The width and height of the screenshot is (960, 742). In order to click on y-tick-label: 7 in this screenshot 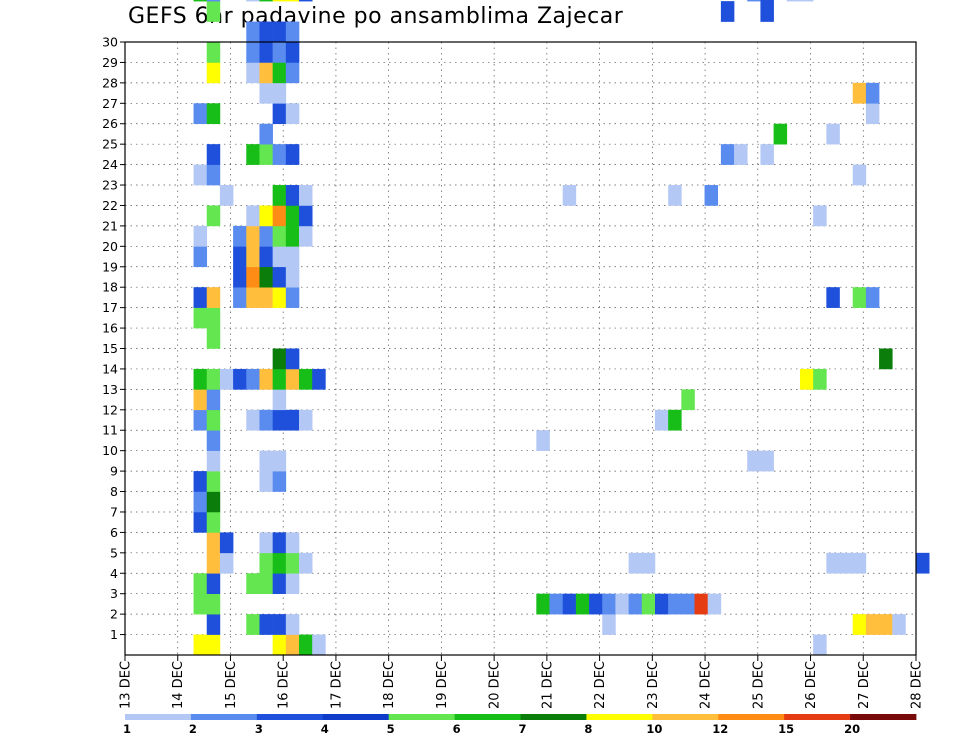, I will do `click(114, 511)`.